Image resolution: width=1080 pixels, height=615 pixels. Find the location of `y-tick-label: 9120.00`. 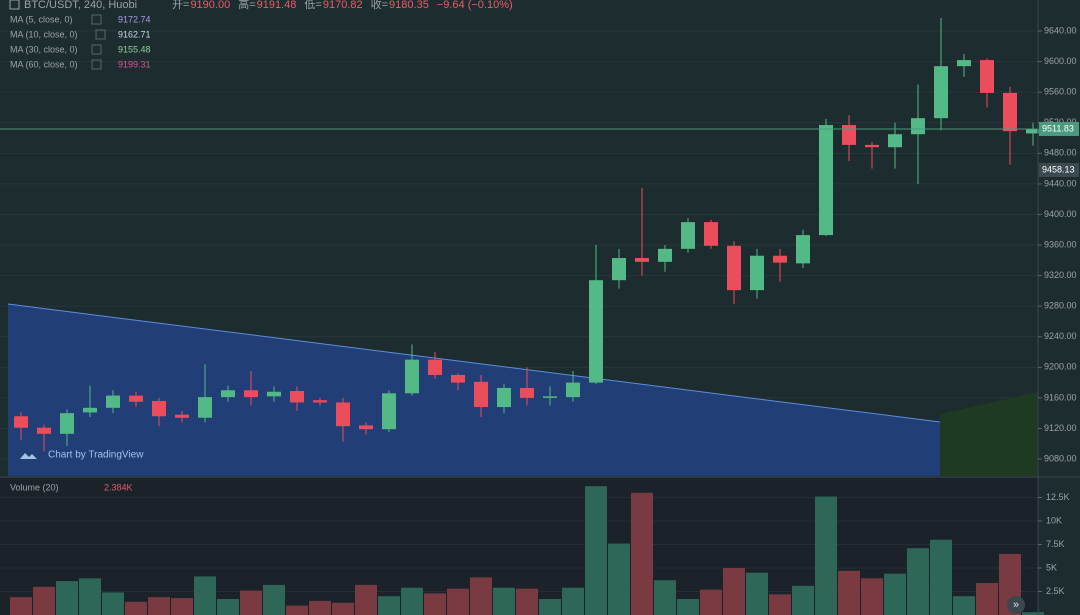

y-tick-label: 9120.00 is located at coordinates (1060, 428).